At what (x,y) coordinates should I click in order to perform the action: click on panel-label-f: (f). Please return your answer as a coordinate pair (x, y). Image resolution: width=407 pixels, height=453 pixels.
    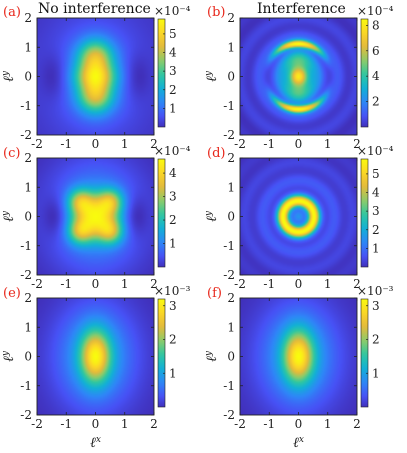
    Looking at the image, I should click on (214, 293).